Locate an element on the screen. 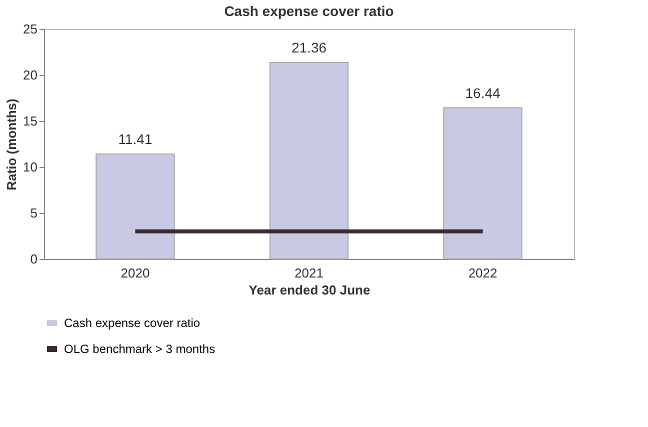  y-axis-title: Ratio (months) is located at coordinates (12, 144).